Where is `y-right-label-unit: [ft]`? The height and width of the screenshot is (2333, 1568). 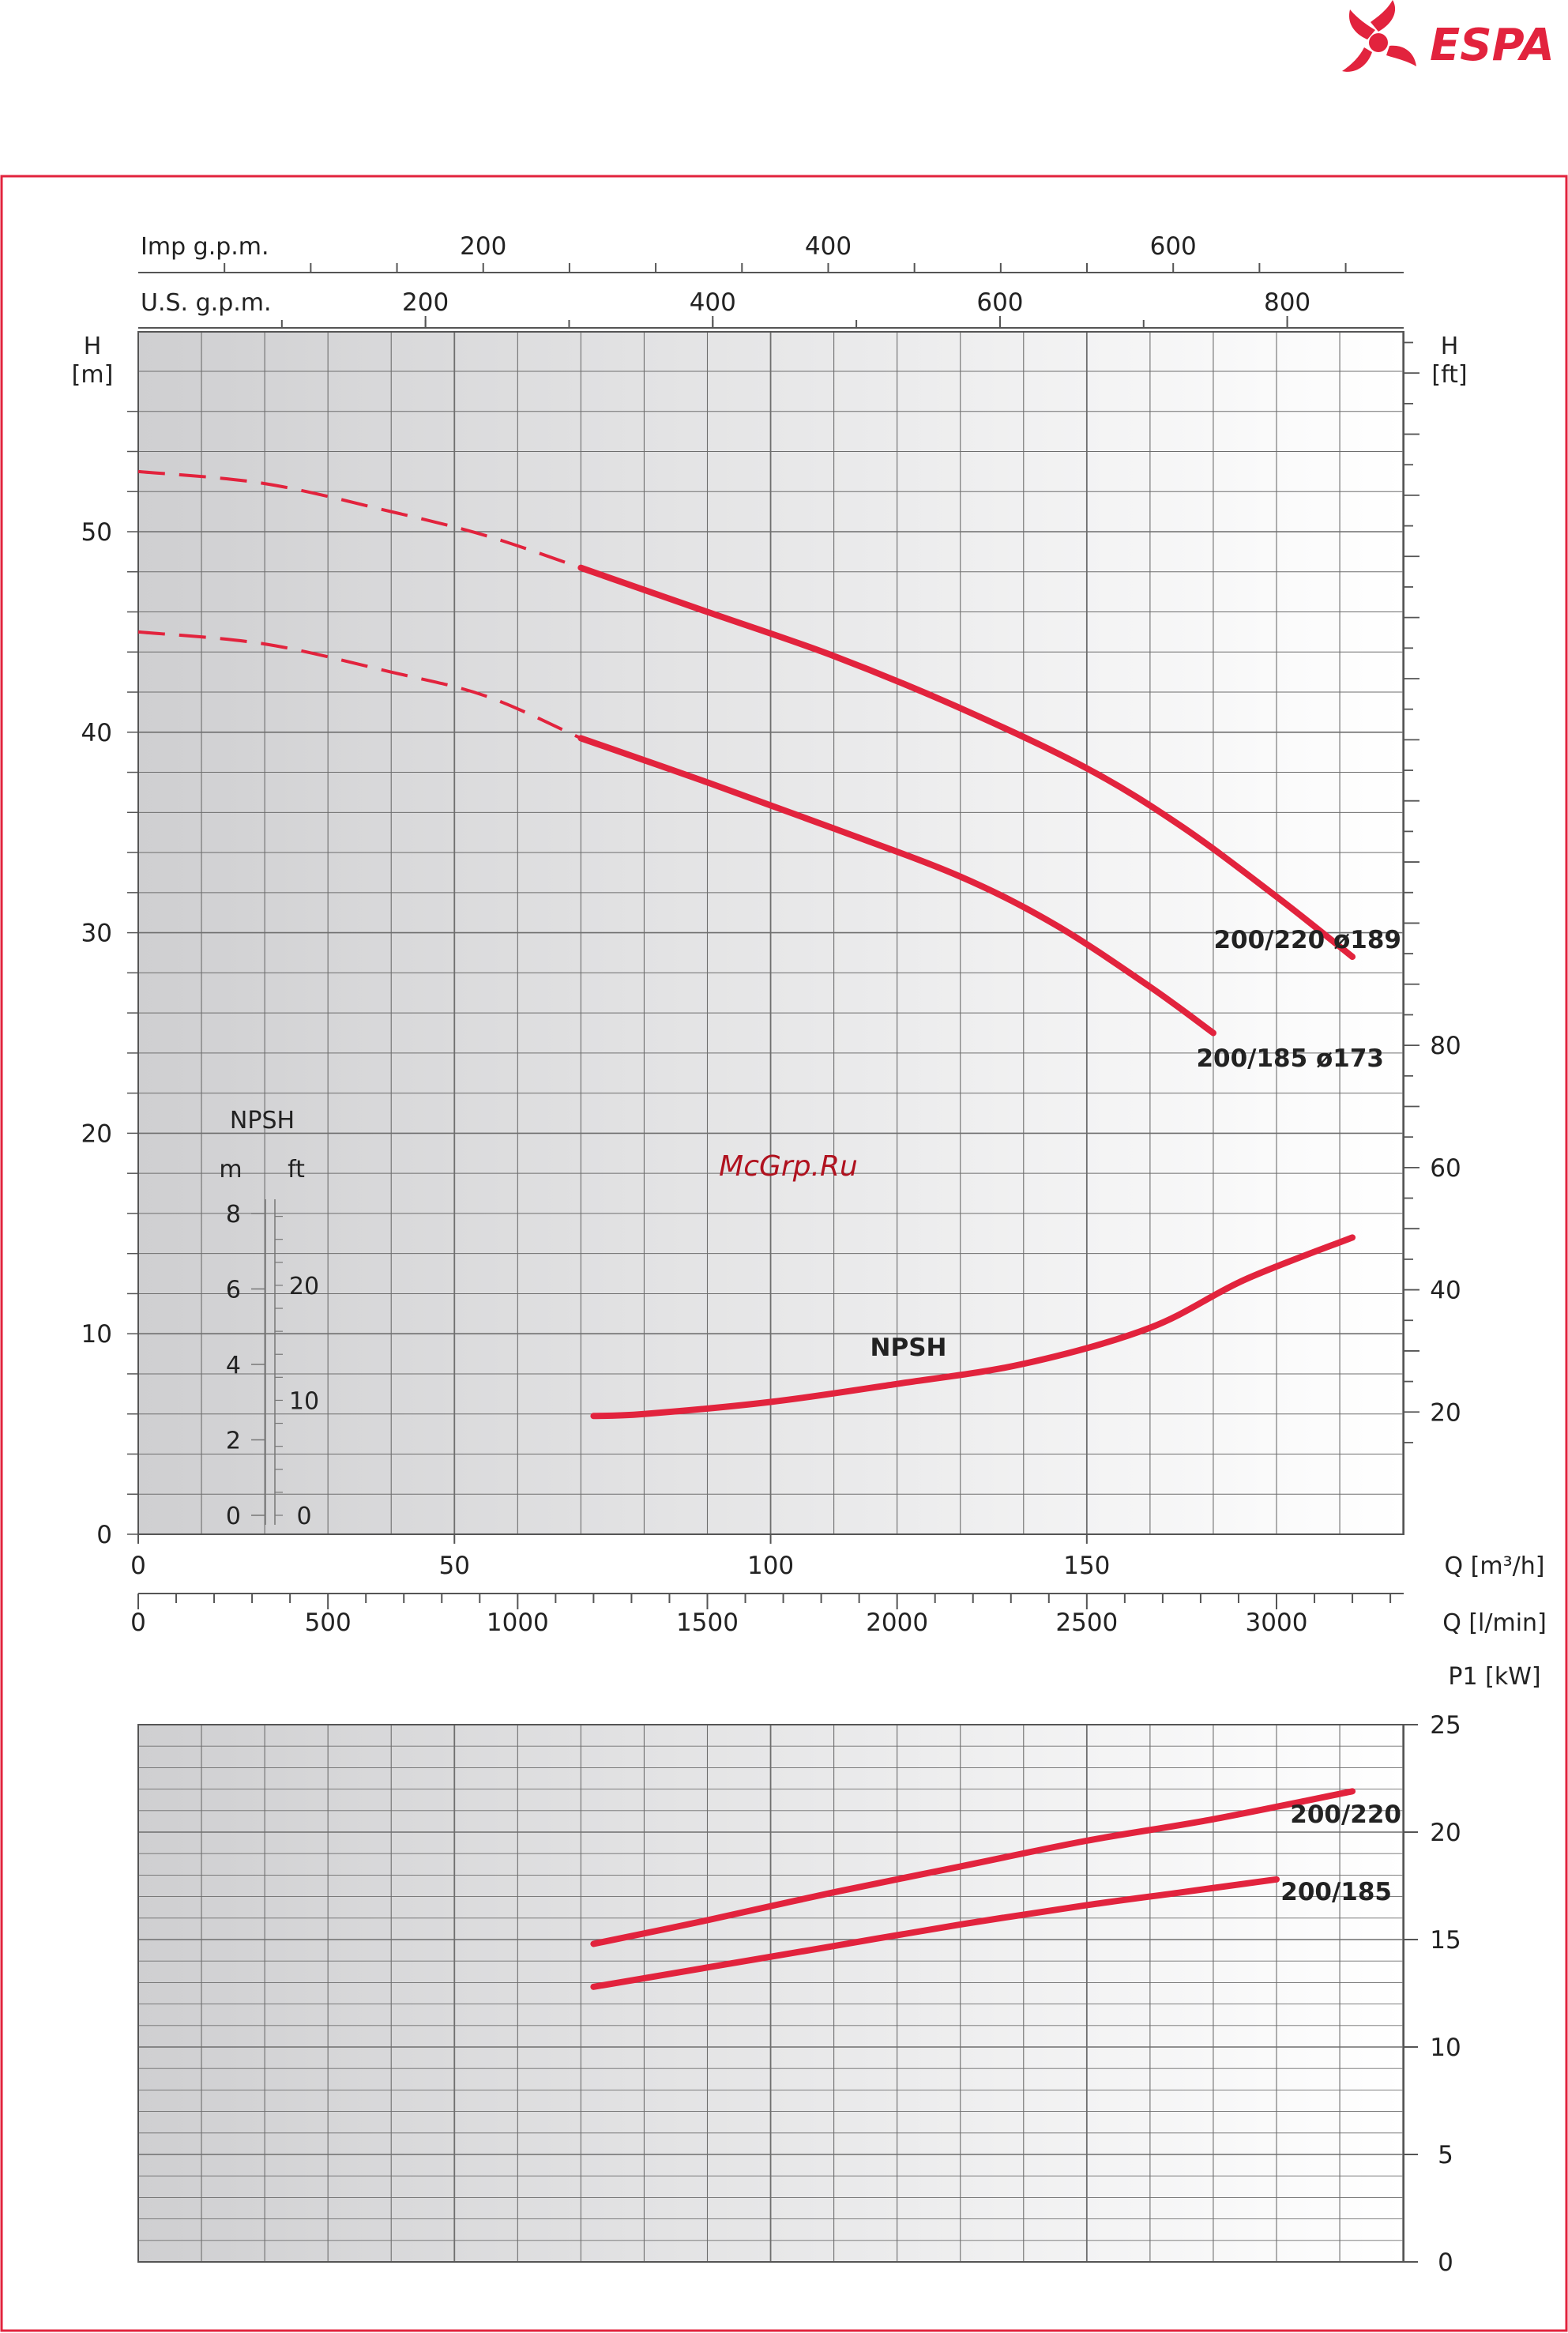
y-right-label-unit: [ft] is located at coordinates (1449, 375).